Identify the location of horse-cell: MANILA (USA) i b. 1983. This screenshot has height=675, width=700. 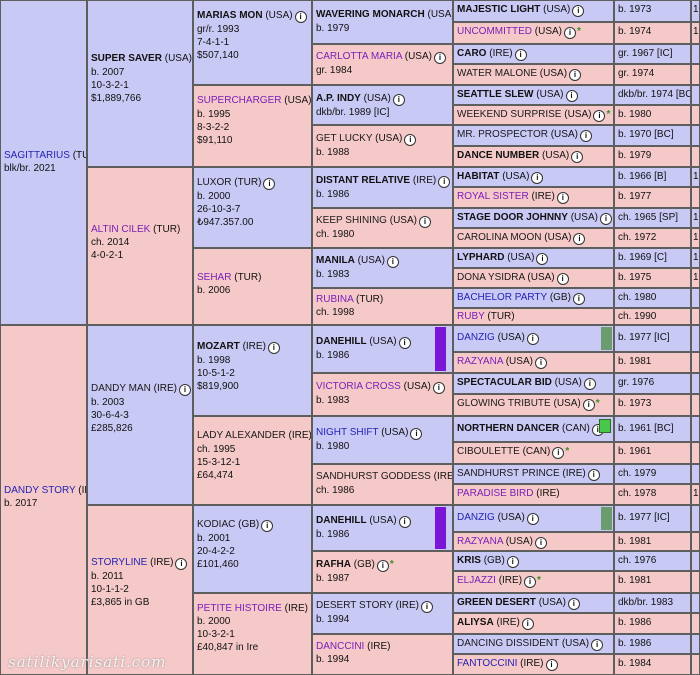
(382, 268).